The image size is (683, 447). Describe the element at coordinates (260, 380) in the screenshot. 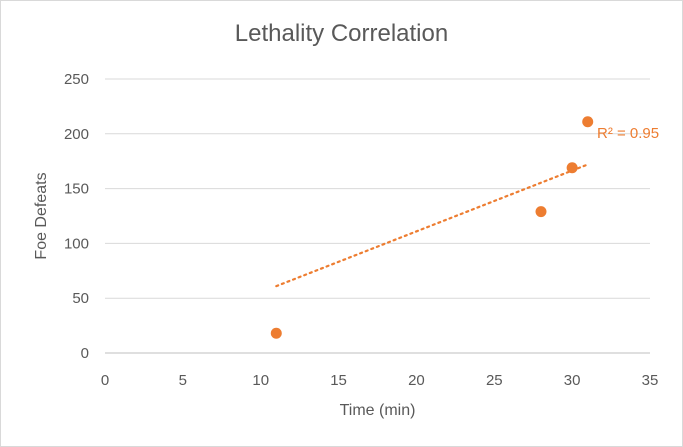

I see `x-tick-label: 10` at that location.